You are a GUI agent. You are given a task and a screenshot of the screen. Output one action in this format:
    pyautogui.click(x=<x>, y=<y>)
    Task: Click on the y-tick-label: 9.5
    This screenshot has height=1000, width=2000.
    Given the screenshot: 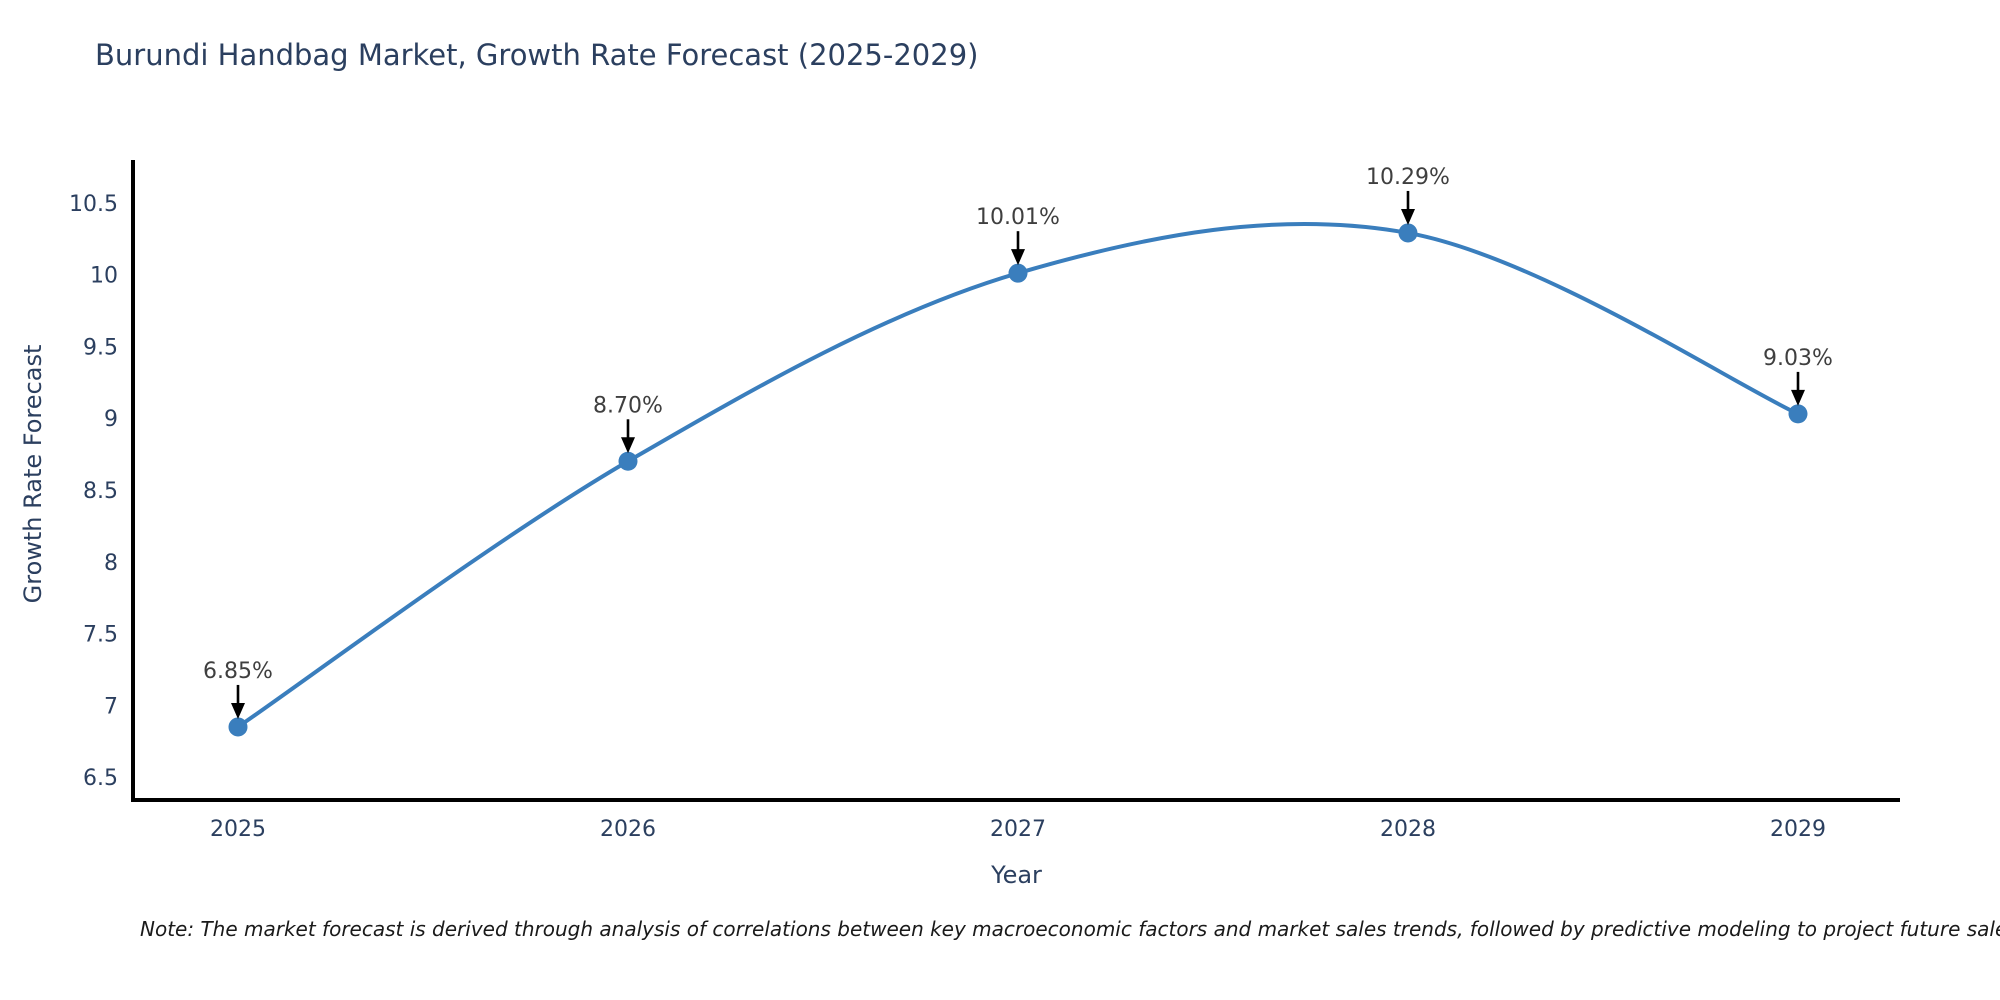 What is the action you would take?
    pyautogui.click(x=100, y=347)
    